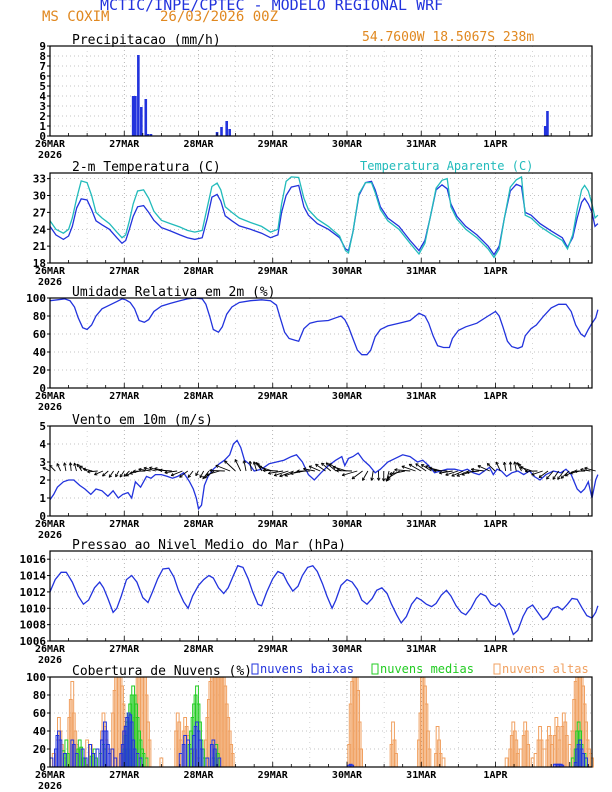 The image size is (612, 792). I want to click on panel-title: Cobertura de Nuvens (%), so click(162, 671).